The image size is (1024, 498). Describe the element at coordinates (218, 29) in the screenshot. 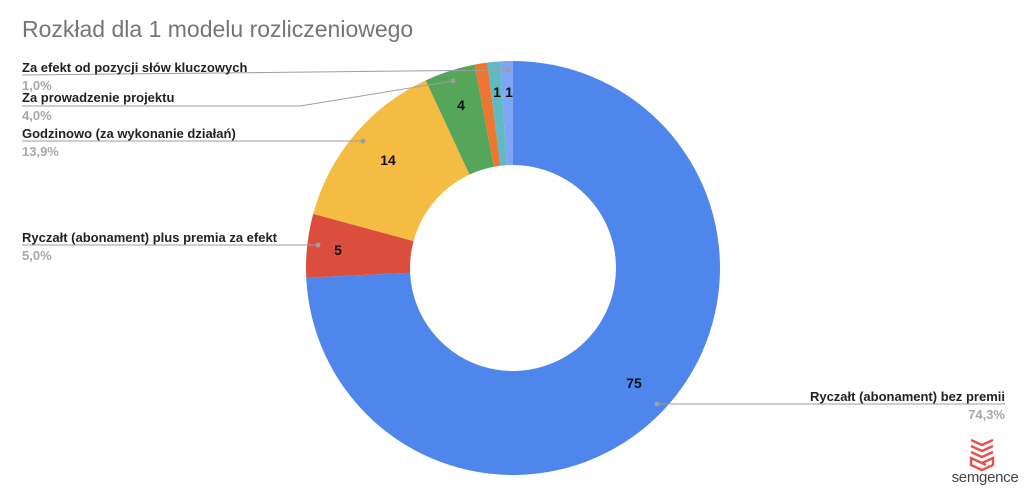

I see `chart-title: Rozkład dla 1 modelu rozliczeniowego` at that location.